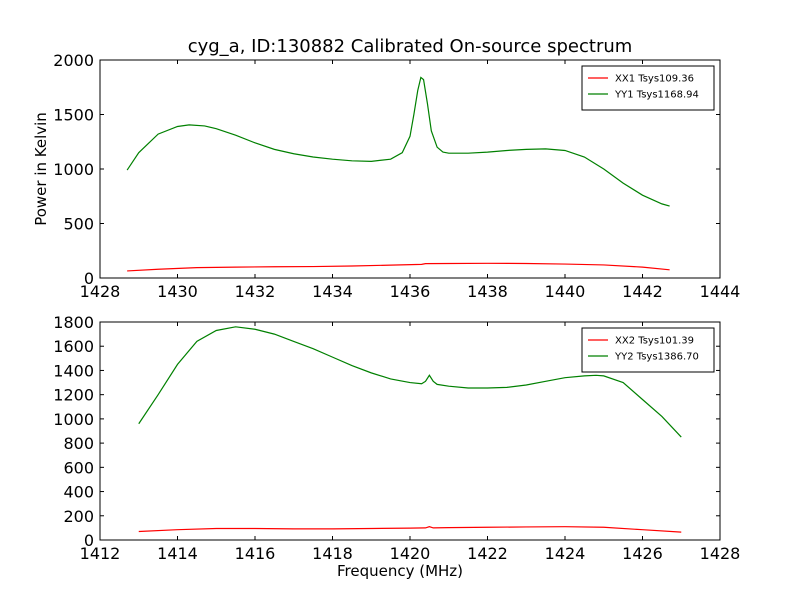 The image size is (800, 600). Describe the element at coordinates (487, 291) in the screenshot. I see `x-tick-label: 1438` at that location.